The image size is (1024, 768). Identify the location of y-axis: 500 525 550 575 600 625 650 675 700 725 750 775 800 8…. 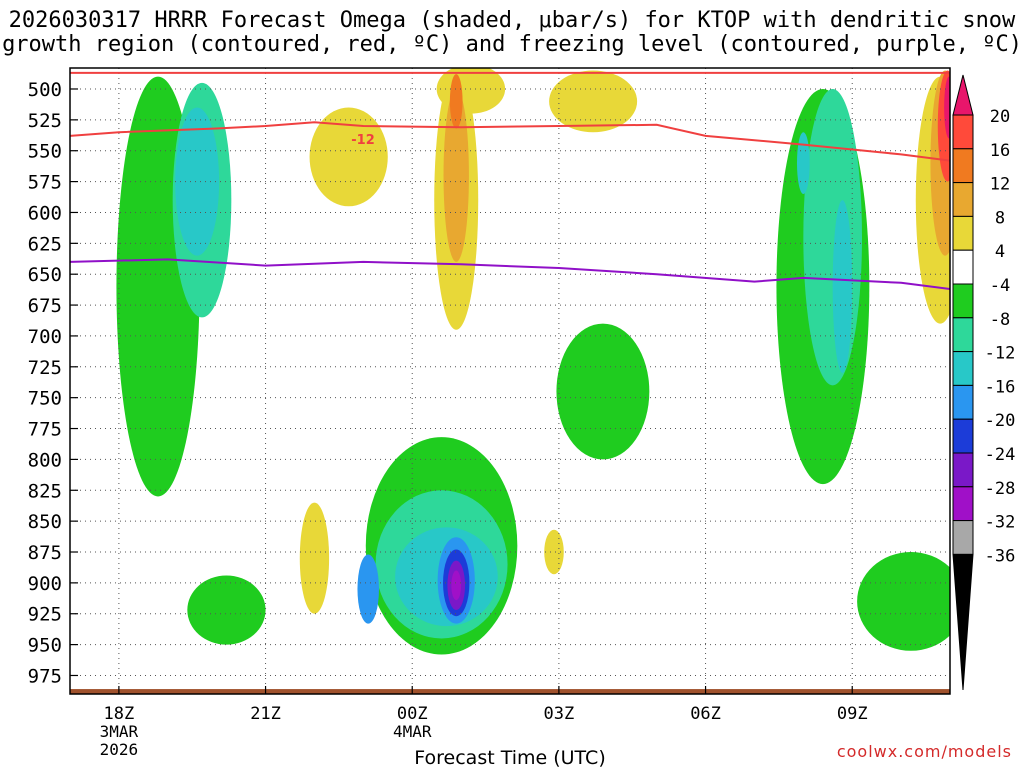
(53, 383).